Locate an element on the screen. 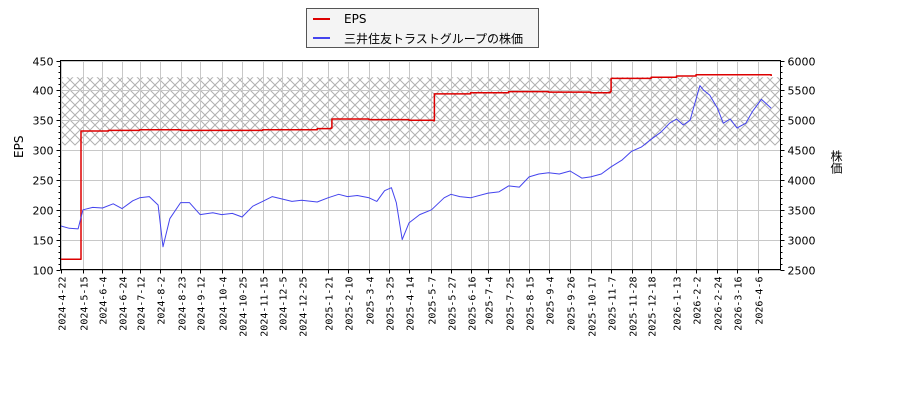  legend-item-eps: EPS is located at coordinates (339, 19).